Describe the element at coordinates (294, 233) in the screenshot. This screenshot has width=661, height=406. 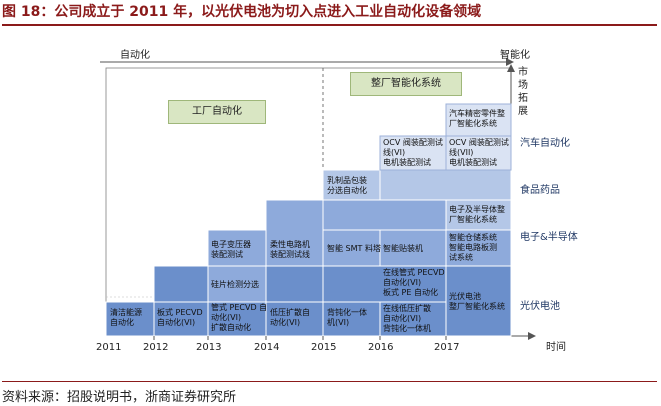
I see `block-c7` at that location.